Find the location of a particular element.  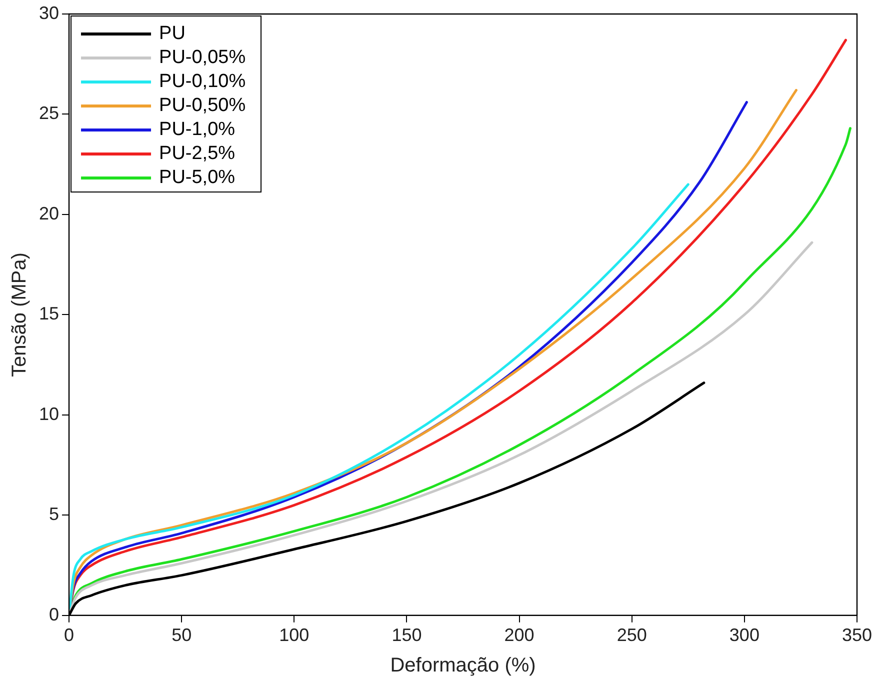

x-tick-label: 300 is located at coordinates (744, 635).